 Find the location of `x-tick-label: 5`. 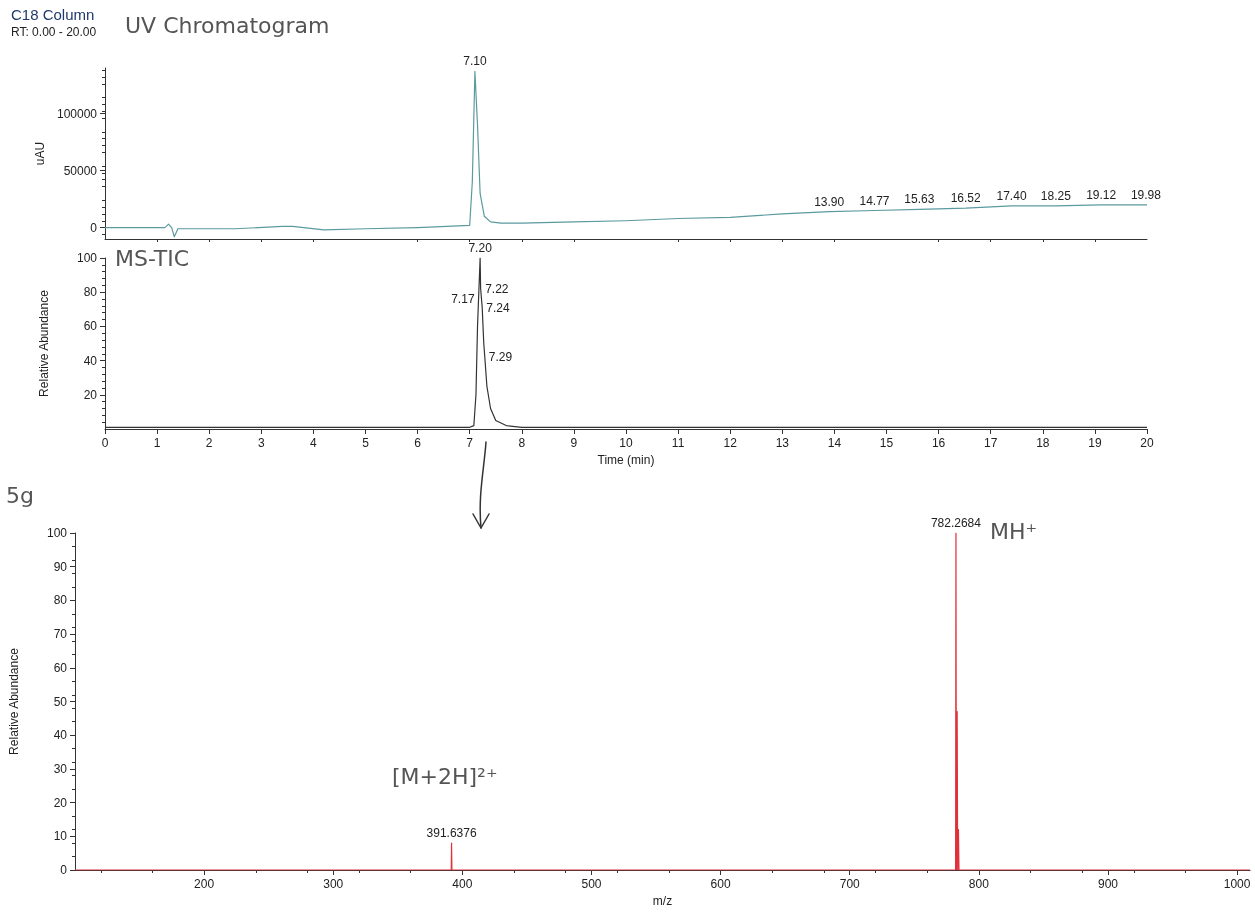

x-tick-label: 5 is located at coordinates (366, 443).